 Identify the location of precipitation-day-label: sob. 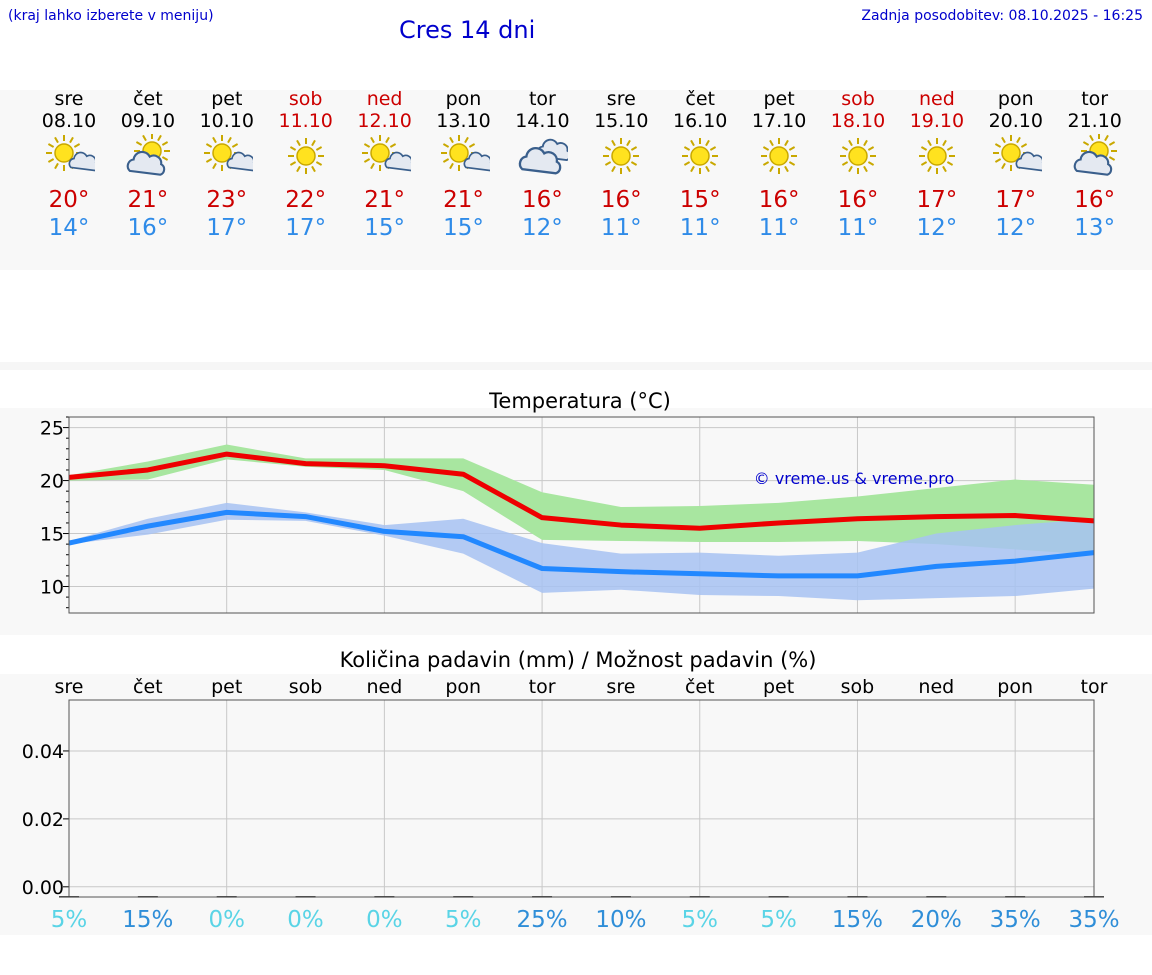
(858, 687).